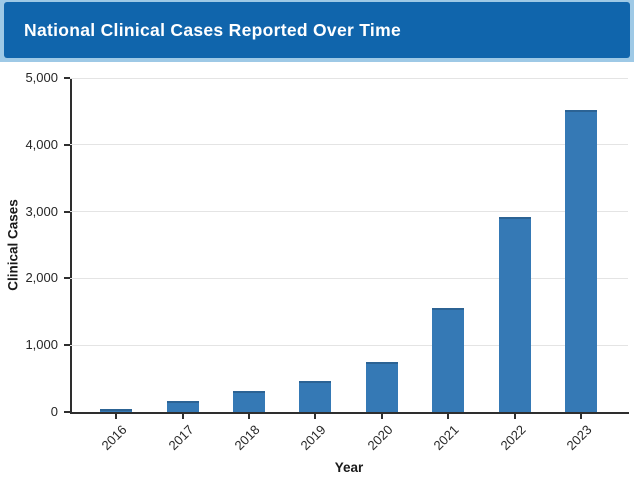  I want to click on bar-2023, so click(581, 261).